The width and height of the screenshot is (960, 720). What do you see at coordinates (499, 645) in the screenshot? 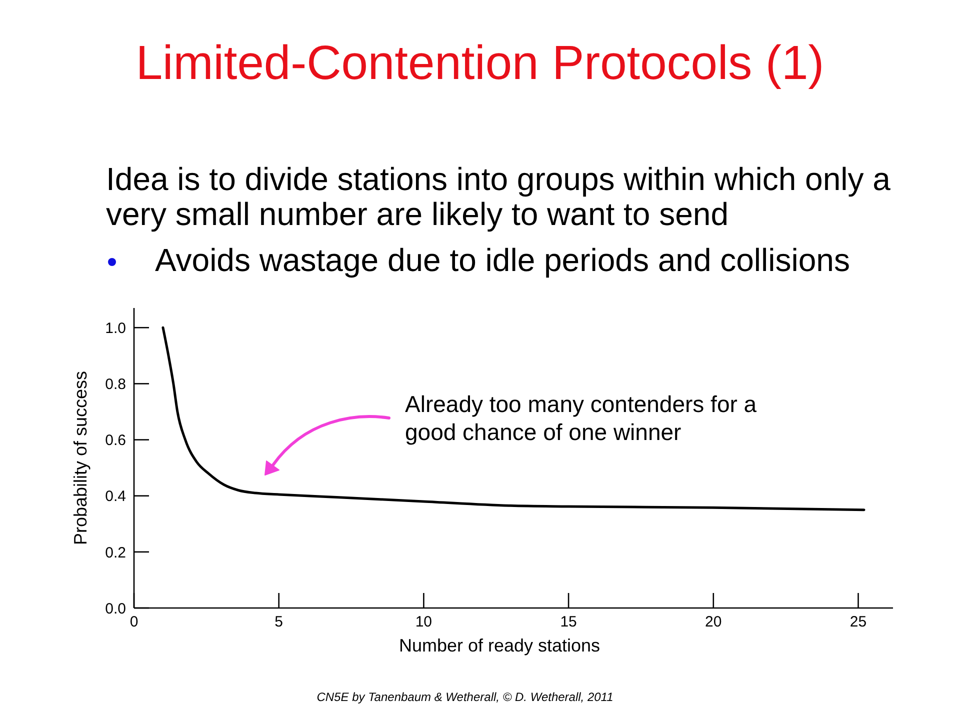
I see `x-axis-title: Number of ready stations` at bounding box center [499, 645].